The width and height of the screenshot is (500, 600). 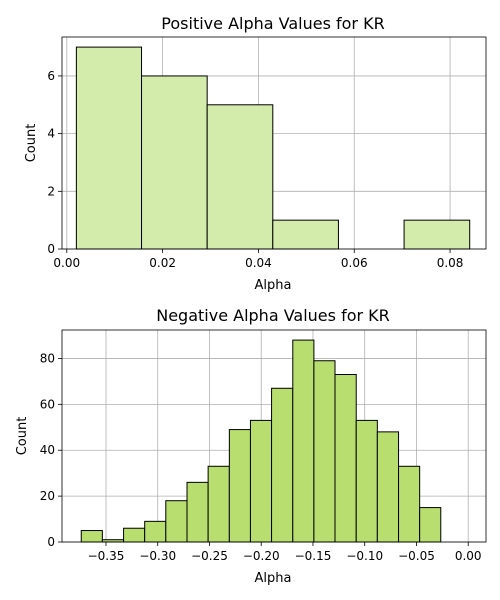 What do you see at coordinates (47, 450) in the screenshot?
I see `y-tick-label: 40` at bounding box center [47, 450].